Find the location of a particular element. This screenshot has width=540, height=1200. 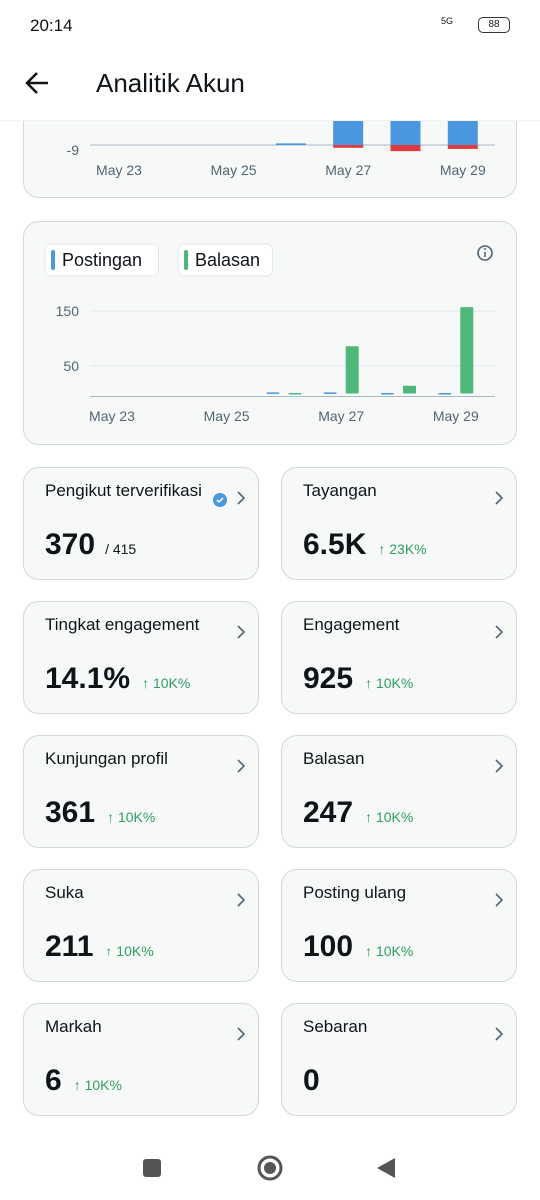

stat-number: 6 is located at coordinates (53, 1080).